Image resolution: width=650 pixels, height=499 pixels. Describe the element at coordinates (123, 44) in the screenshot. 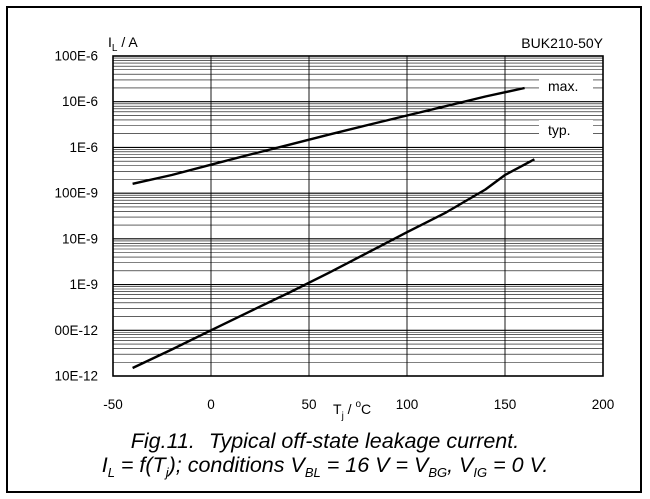

I see `y-axis-label: IL / A` at that location.